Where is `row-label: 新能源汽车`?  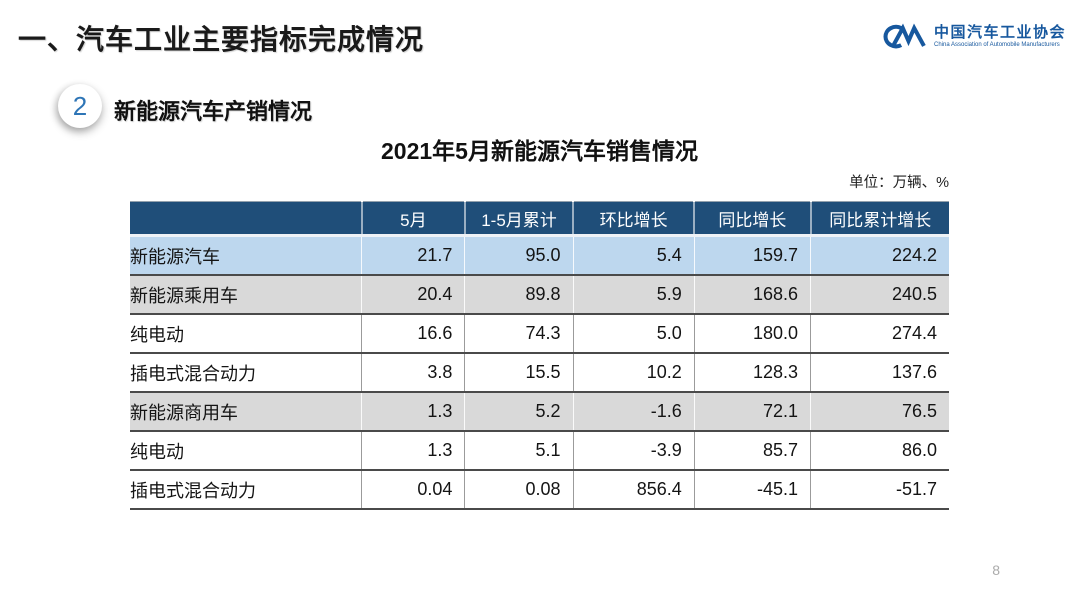 row-label: 新能源汽车 is located at coordinates (246, 255).